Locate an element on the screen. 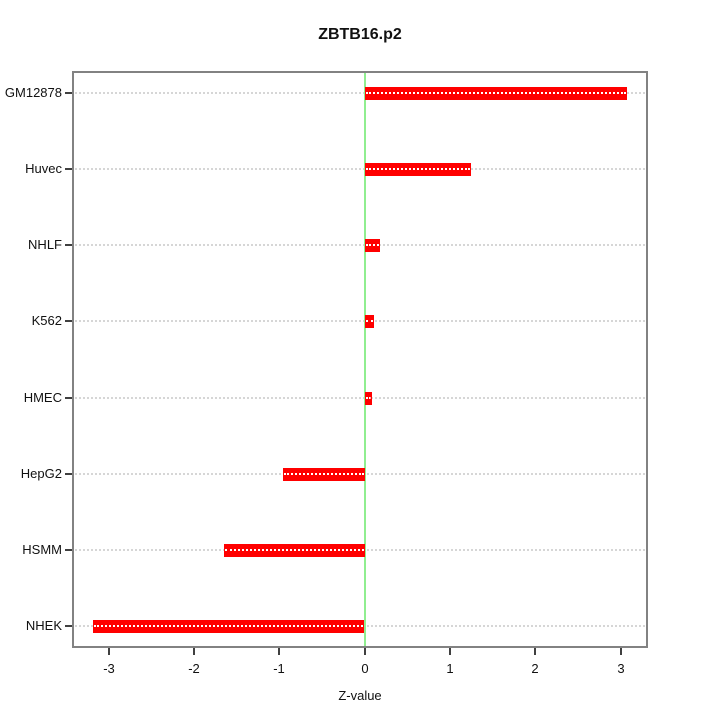 The width and height of the screenshot is (720, 720). x-tick-label: 3 is located at coordinates (621, 668).